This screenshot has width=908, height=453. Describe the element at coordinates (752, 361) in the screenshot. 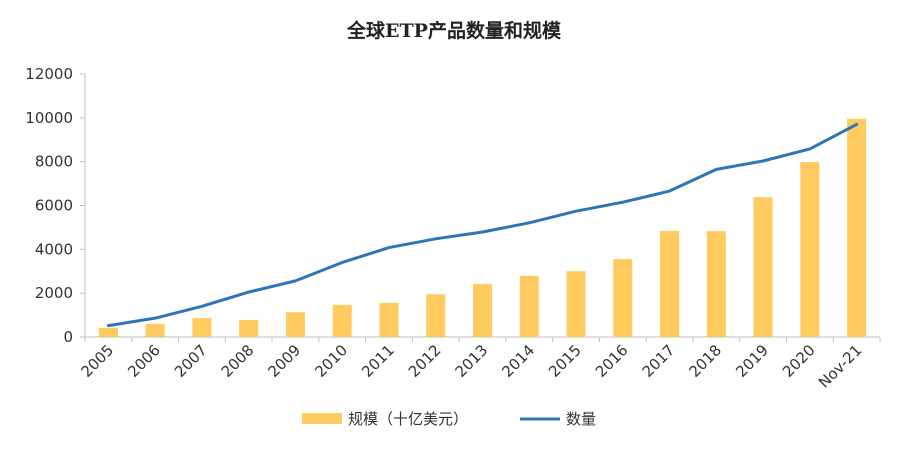

I see `x-tick-label: 2019` at that location.